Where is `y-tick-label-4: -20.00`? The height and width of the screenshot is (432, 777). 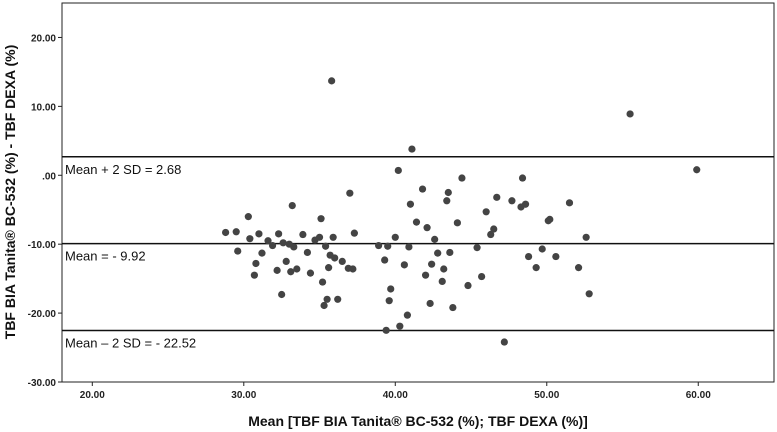 y-tick-label-4: -20.00 is located at coordinates (42, 314).